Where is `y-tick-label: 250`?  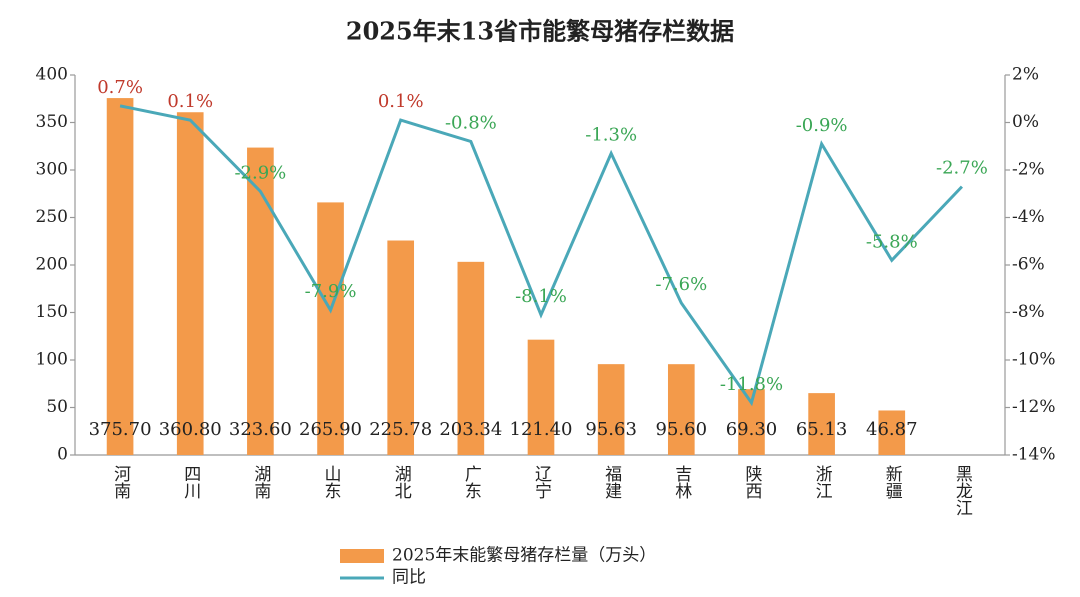
y-tick-label: 250 is located at coordinates (52, 217).